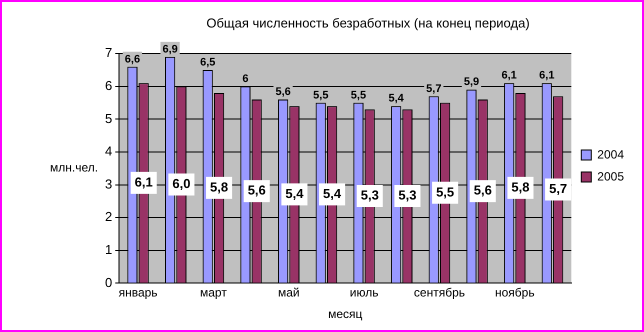 The width and height of the screenshot is (644, 332). What do you see at coordinates (108, 151) in the screenshot?
I see `y-tick-label: 4` at bounding box center [108, 151].